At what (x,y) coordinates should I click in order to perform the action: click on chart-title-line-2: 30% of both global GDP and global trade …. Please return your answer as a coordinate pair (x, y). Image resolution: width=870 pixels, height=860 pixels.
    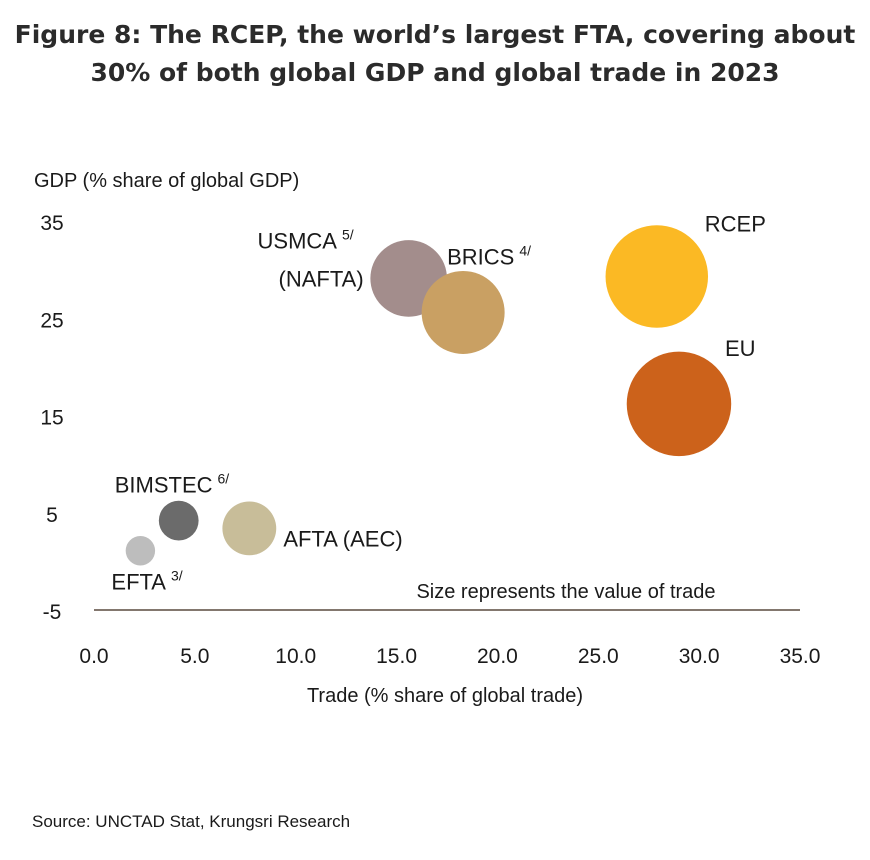
    Looking at the image, I should click on (435, 72).